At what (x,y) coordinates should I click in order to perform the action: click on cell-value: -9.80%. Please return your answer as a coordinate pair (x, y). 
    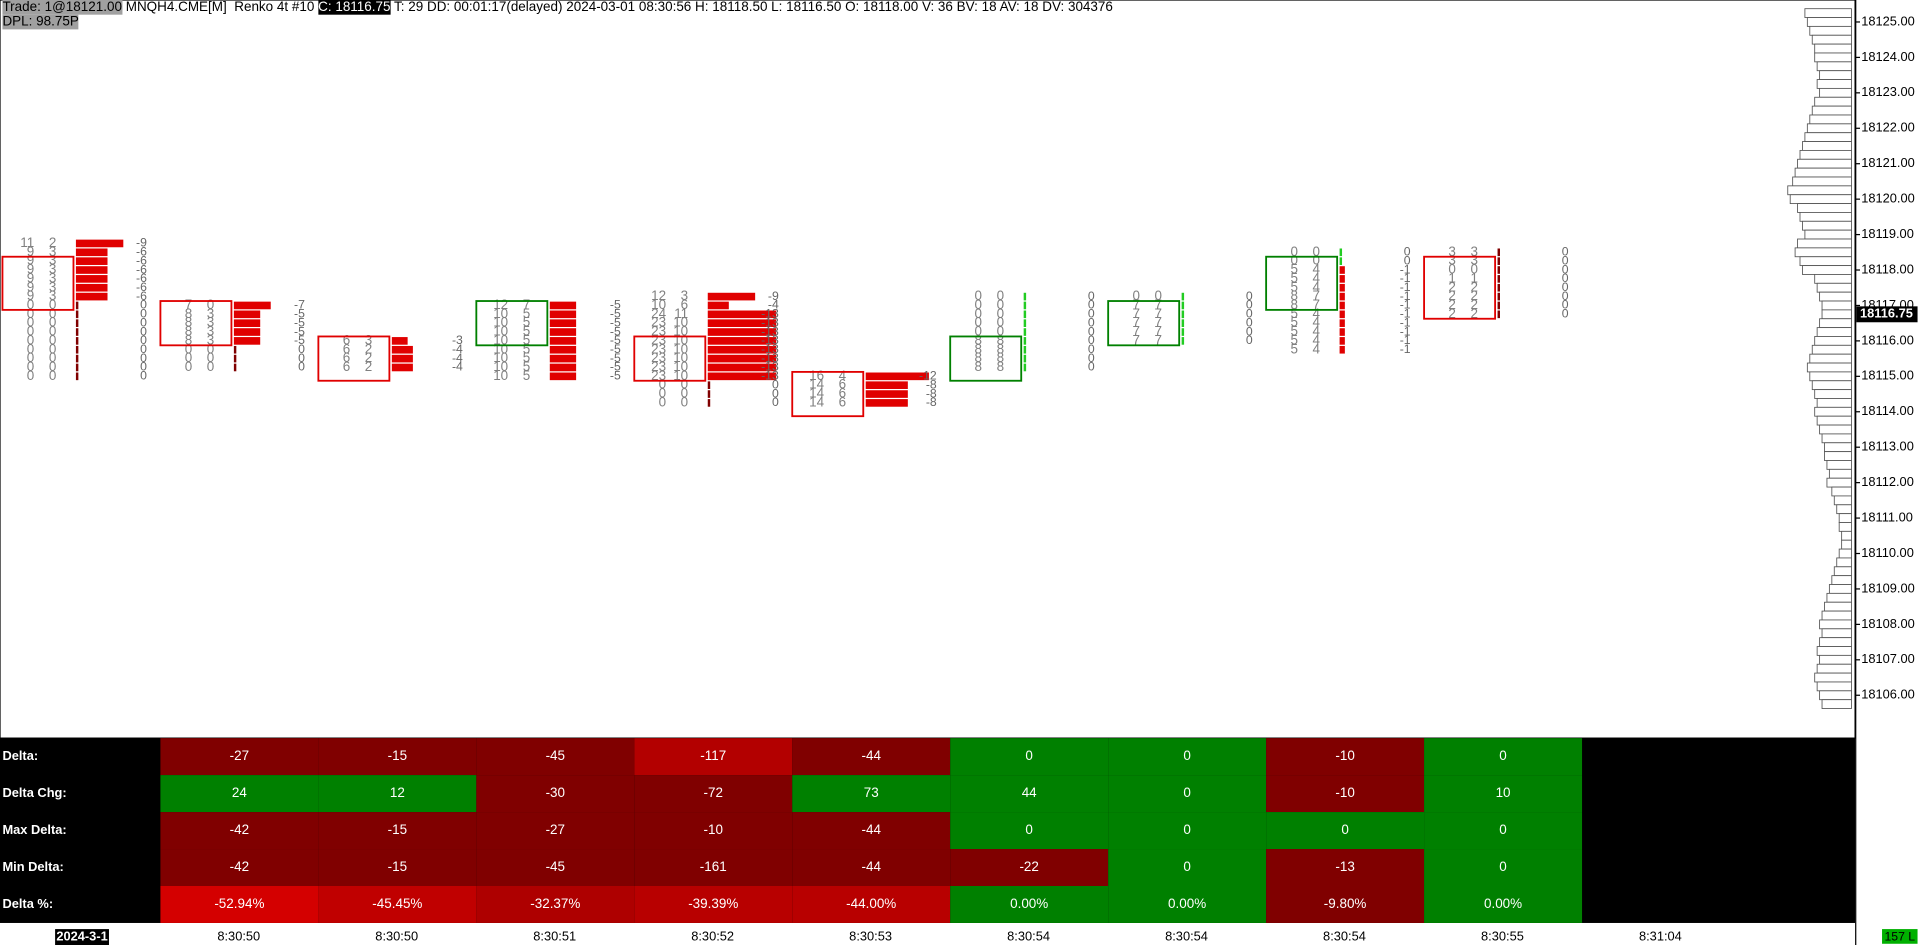
    Looking at the image, I should click on (1345, 903).